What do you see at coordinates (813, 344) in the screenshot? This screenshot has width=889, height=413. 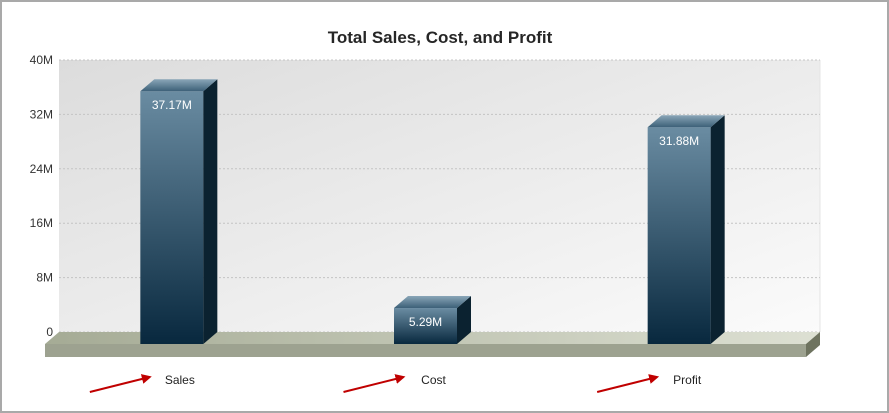 I see `floor-side` at bounding box center [813, 344].